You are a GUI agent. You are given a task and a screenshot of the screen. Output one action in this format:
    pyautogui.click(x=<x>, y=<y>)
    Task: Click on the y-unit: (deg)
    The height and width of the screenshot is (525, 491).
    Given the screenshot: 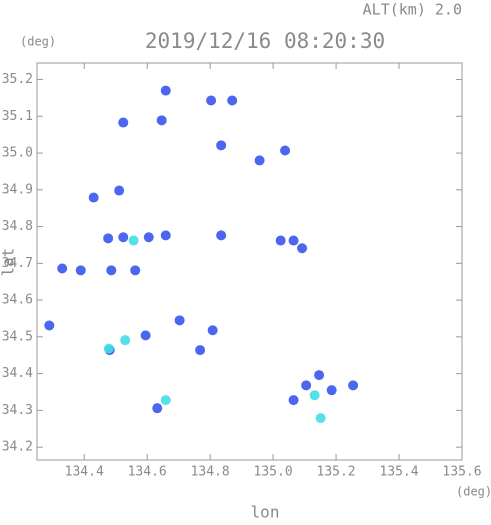 What is the action you would take?
    pyautogui.click(x=38, y=42)
    